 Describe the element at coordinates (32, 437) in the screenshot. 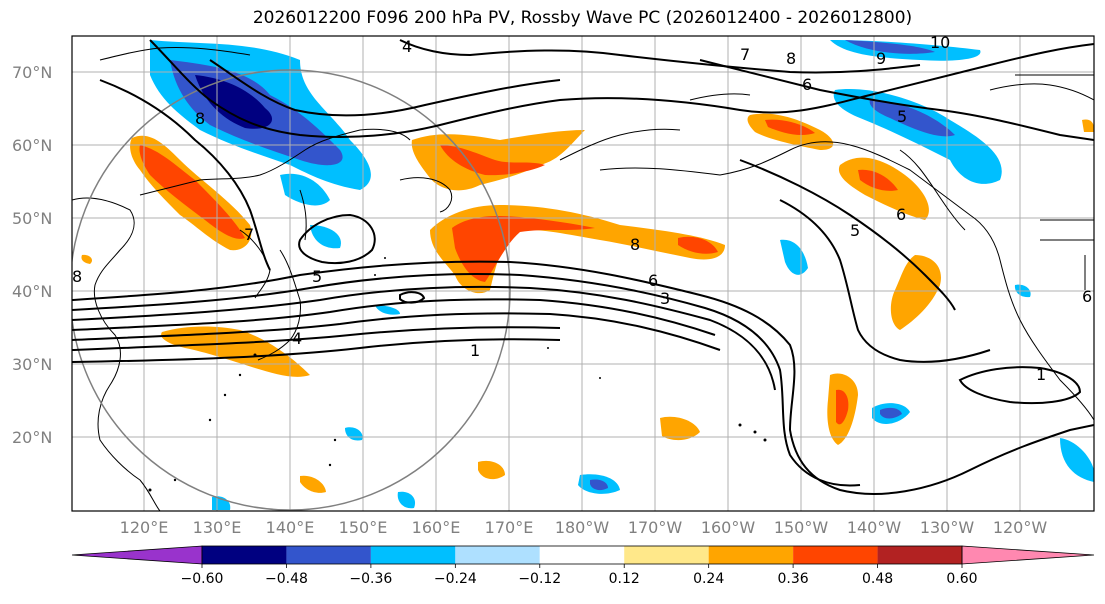

I see `lat-label: 20°N` at that location.